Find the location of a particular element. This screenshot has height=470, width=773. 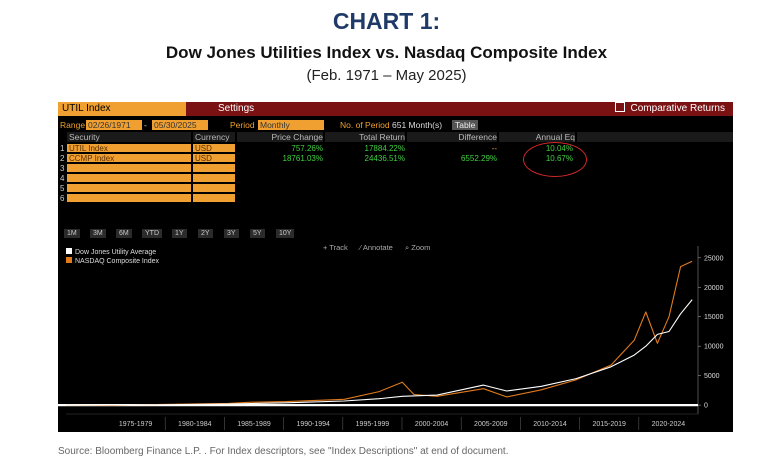

chart-toolbar: + Track ⁄ Annotate ⌕ Zoom is located at coordinates (381, 248).